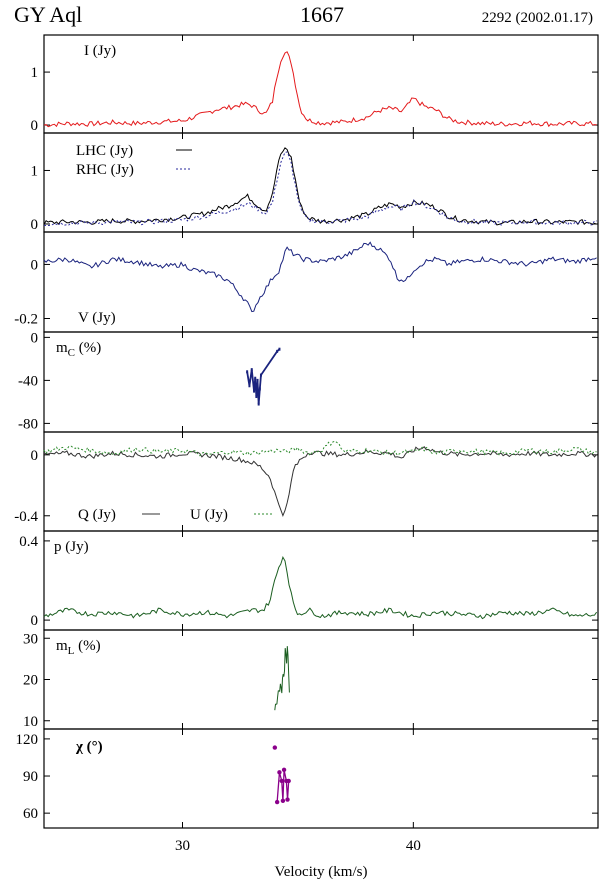 The width and height of the screenshot is (600, 884). What do you see at coordinates (322, 14) in the screenshot?
I see `frequency-title: 1667` at bounding box center [322, 14].